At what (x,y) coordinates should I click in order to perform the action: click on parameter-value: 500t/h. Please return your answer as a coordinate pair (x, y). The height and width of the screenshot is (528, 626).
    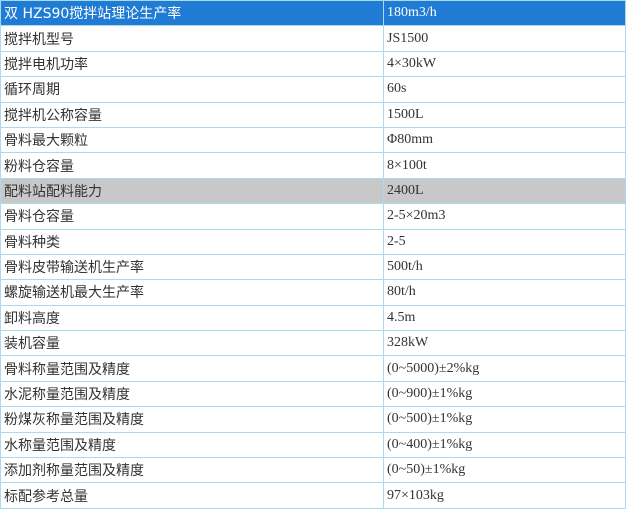
    Looking at the image, I should click on (504, 267).